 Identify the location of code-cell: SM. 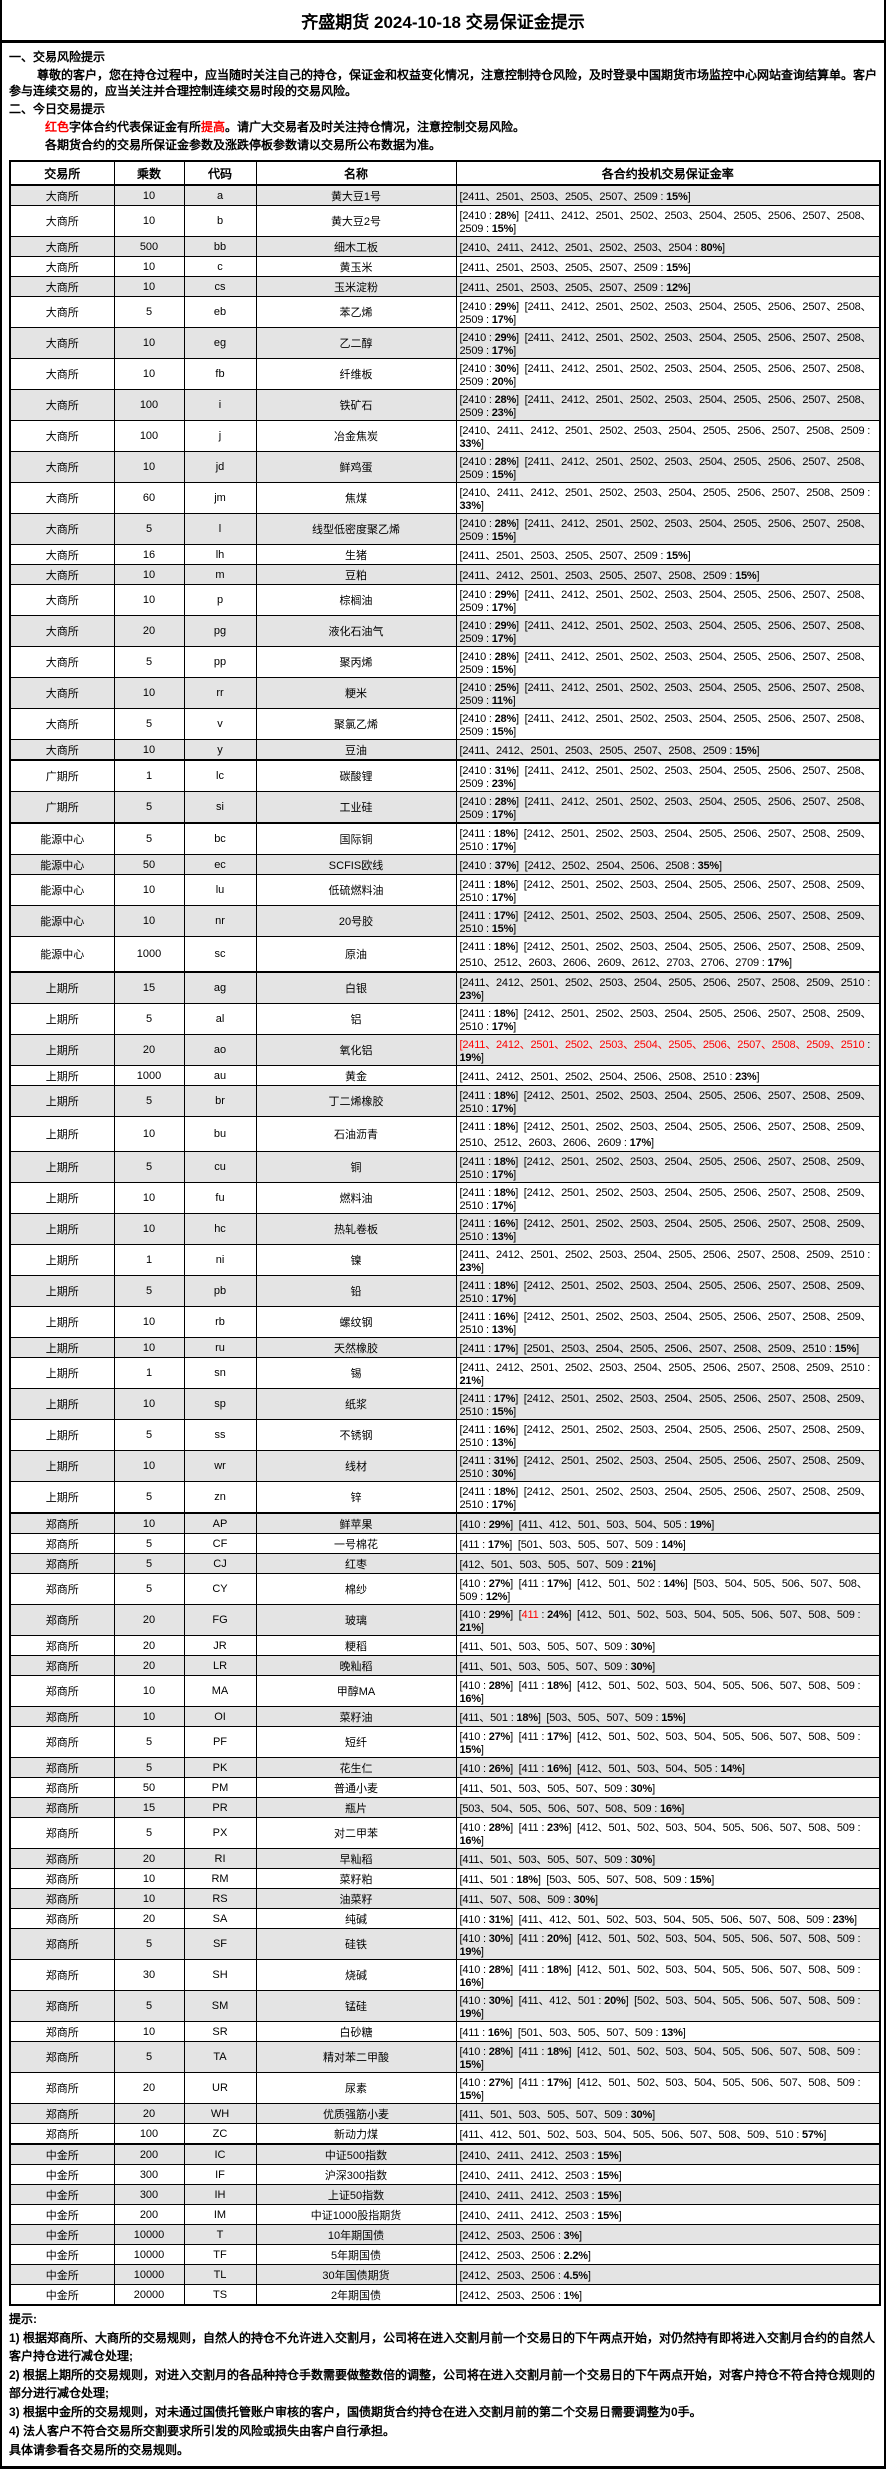
(220, 2006).